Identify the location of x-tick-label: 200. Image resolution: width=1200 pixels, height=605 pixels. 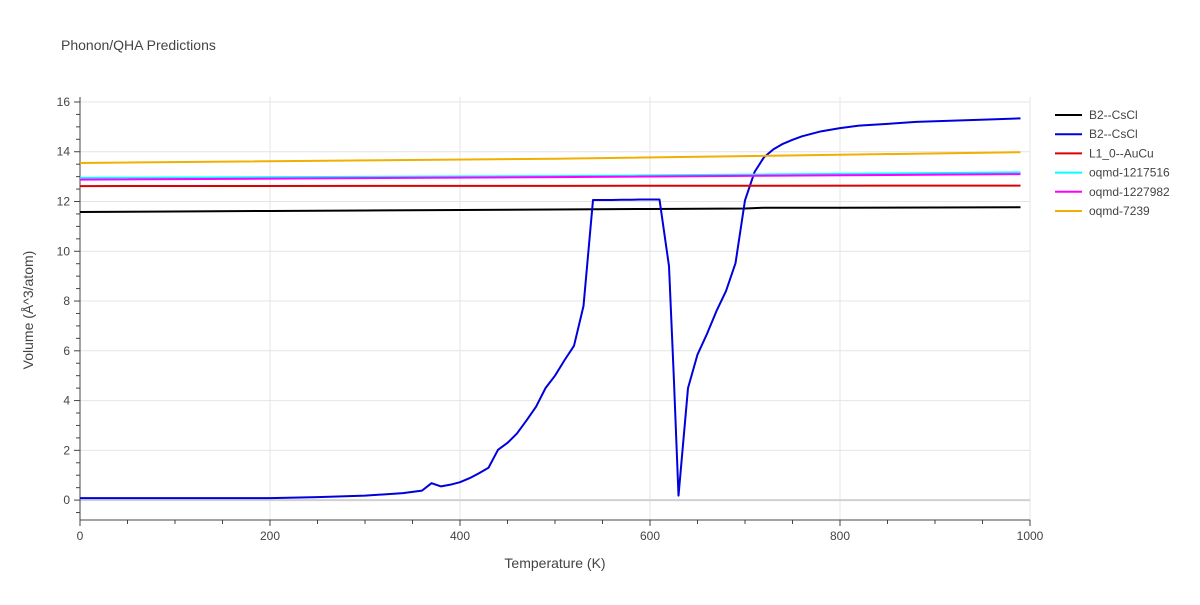
(270, 536).